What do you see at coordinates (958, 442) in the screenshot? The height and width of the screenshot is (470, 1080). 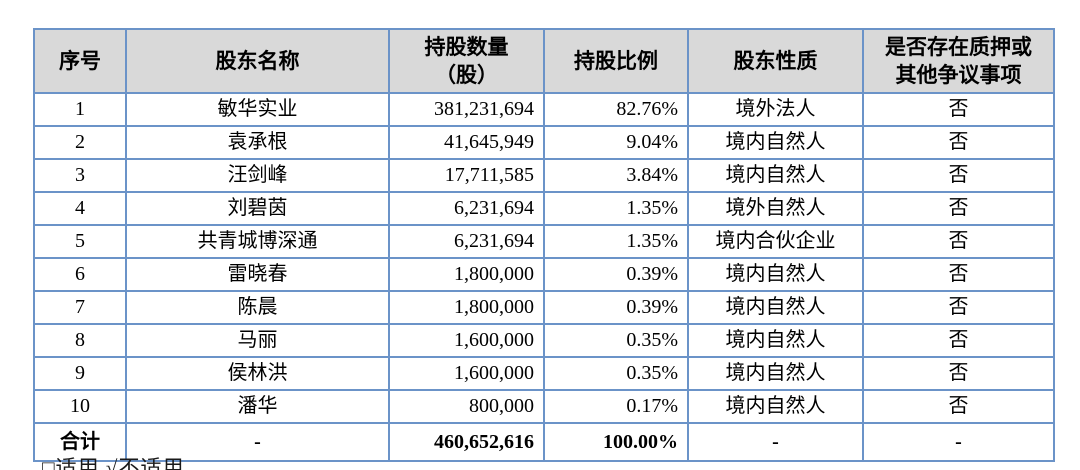 I see `total-cell-pledge: -` at bounding box center [958, 442].